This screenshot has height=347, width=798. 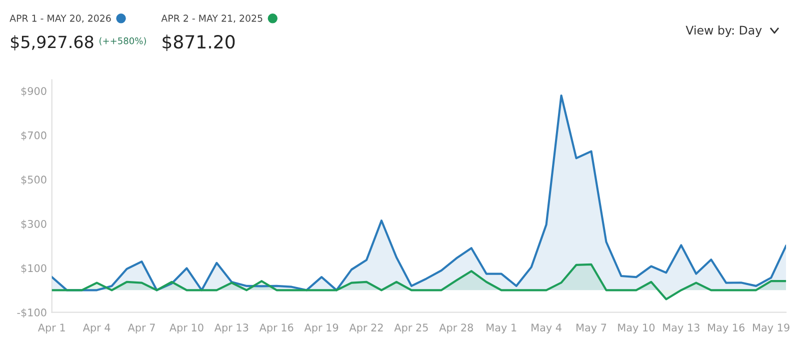 What do you see at coordinates (33, 136) in the screenshot?
I see `y-tick-label: $700` at bounding box center [33, 136].